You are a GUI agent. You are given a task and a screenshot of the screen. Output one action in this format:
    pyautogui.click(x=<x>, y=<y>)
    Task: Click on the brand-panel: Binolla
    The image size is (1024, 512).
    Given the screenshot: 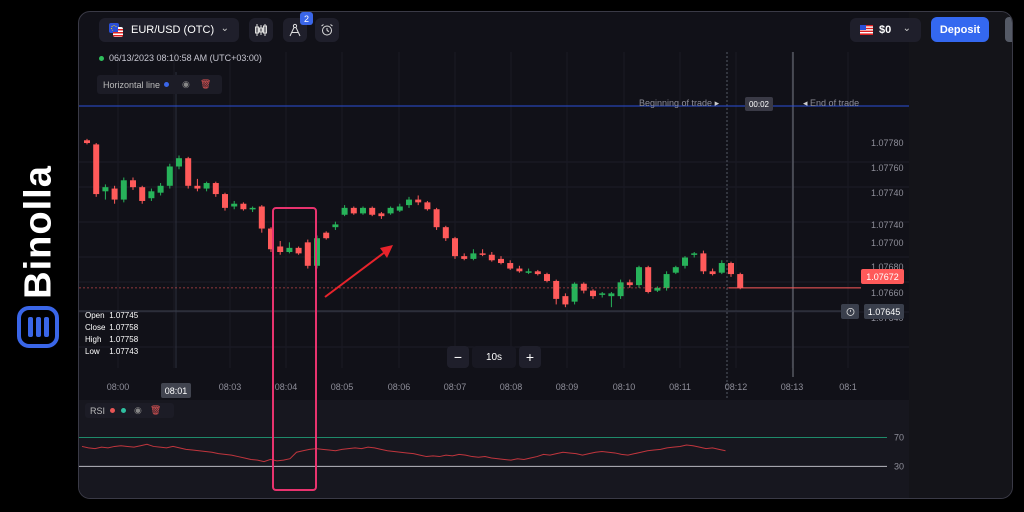 What is the action you would take?
    pyautogui.click(x=39, y=256)
    